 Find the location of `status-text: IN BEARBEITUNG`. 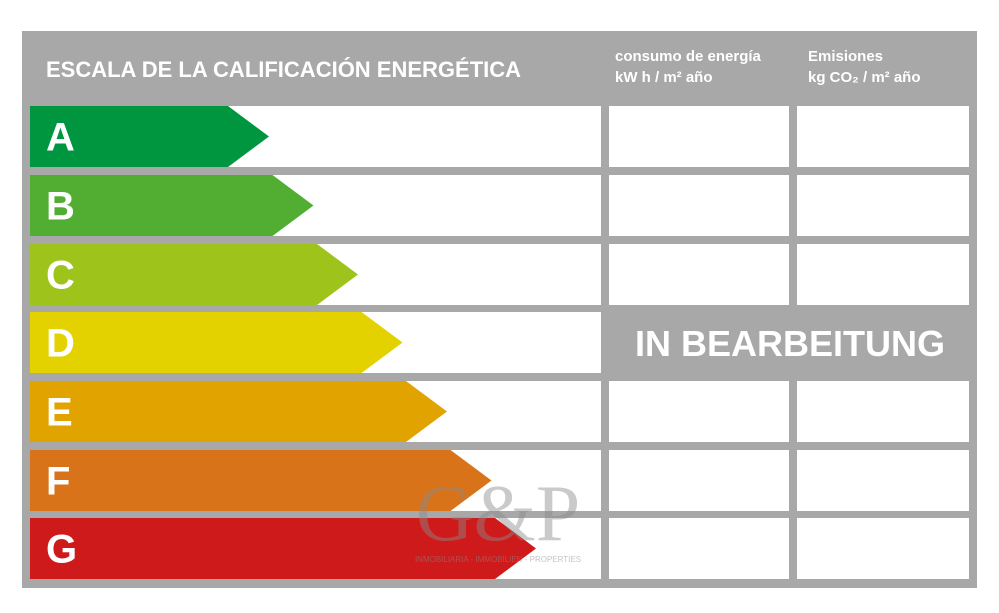

status-text: IN BEARBEITUNG is located at coordinates (790, 343).